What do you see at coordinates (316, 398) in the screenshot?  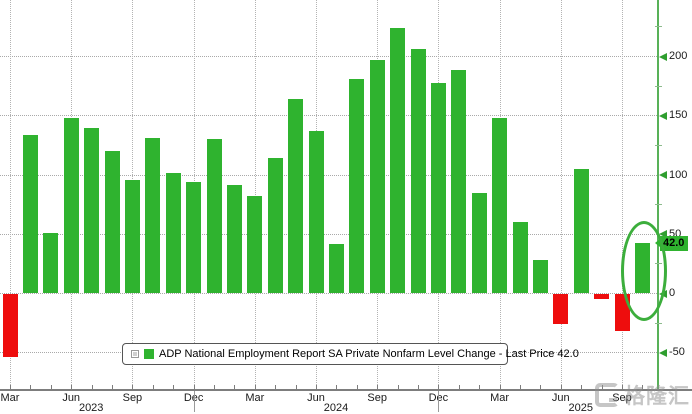 I see `x-tick-label: Jun` at bounding box center [316, 398].